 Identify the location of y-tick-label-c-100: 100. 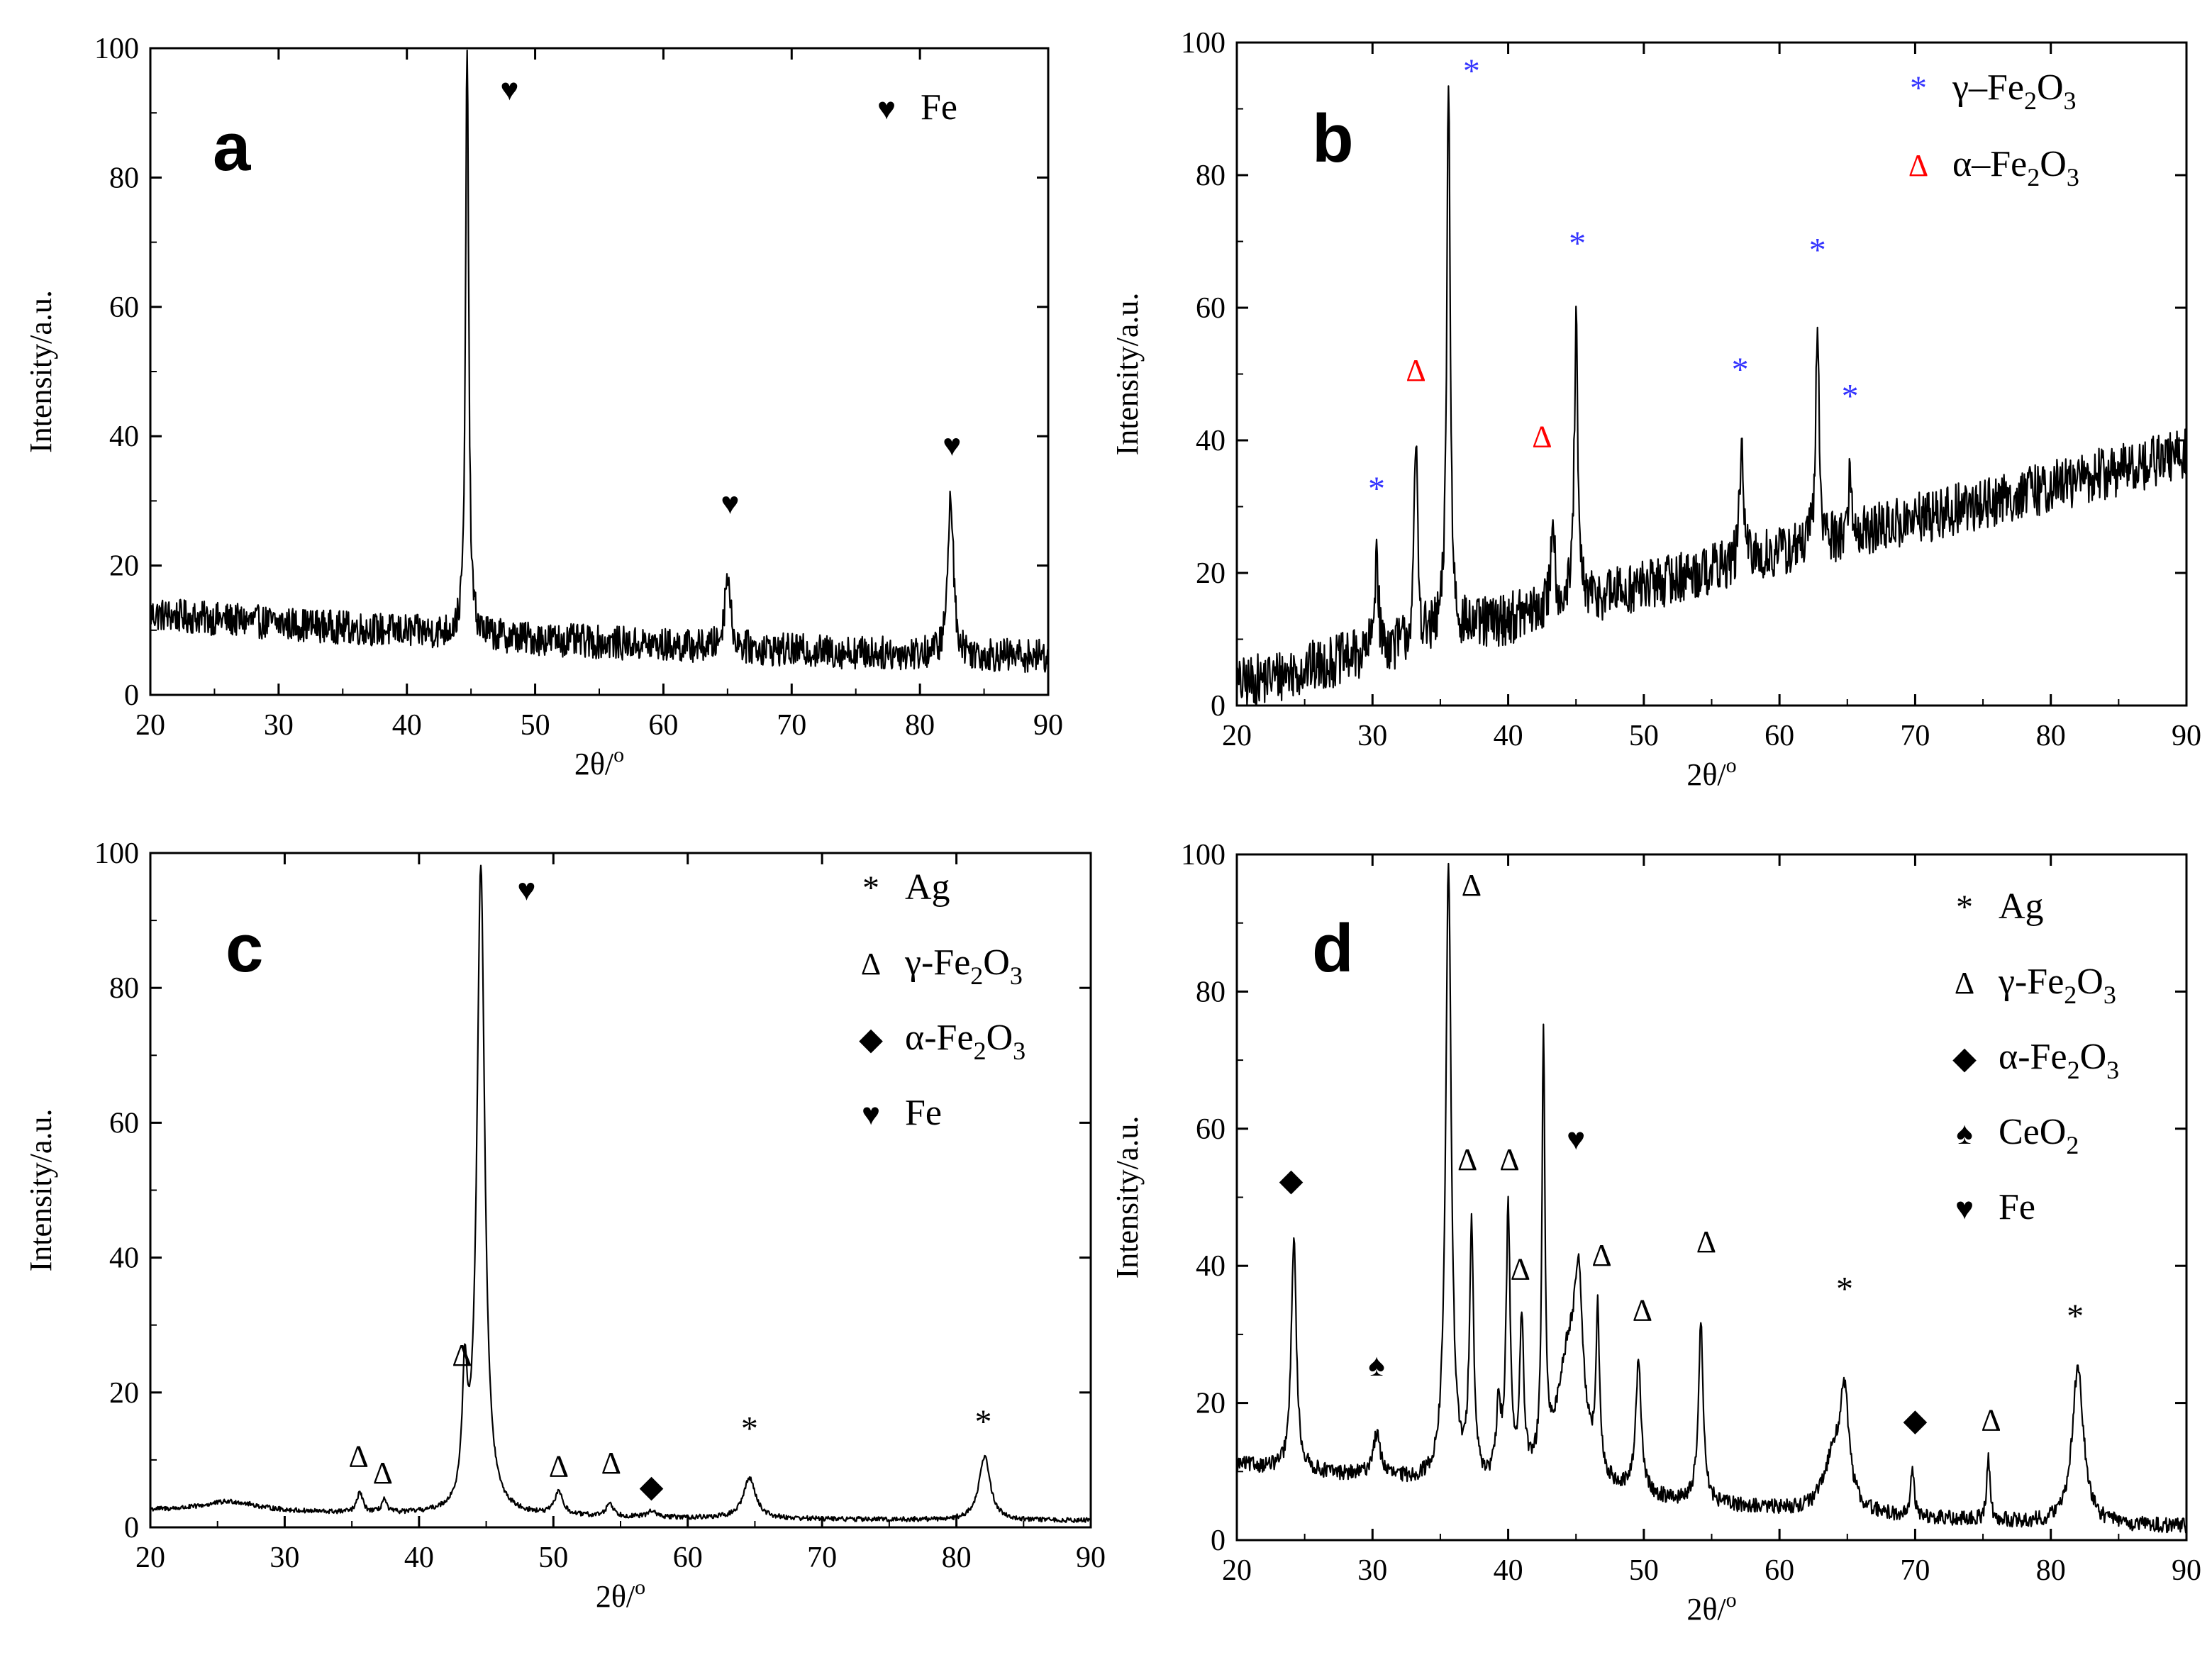
(116, 853).